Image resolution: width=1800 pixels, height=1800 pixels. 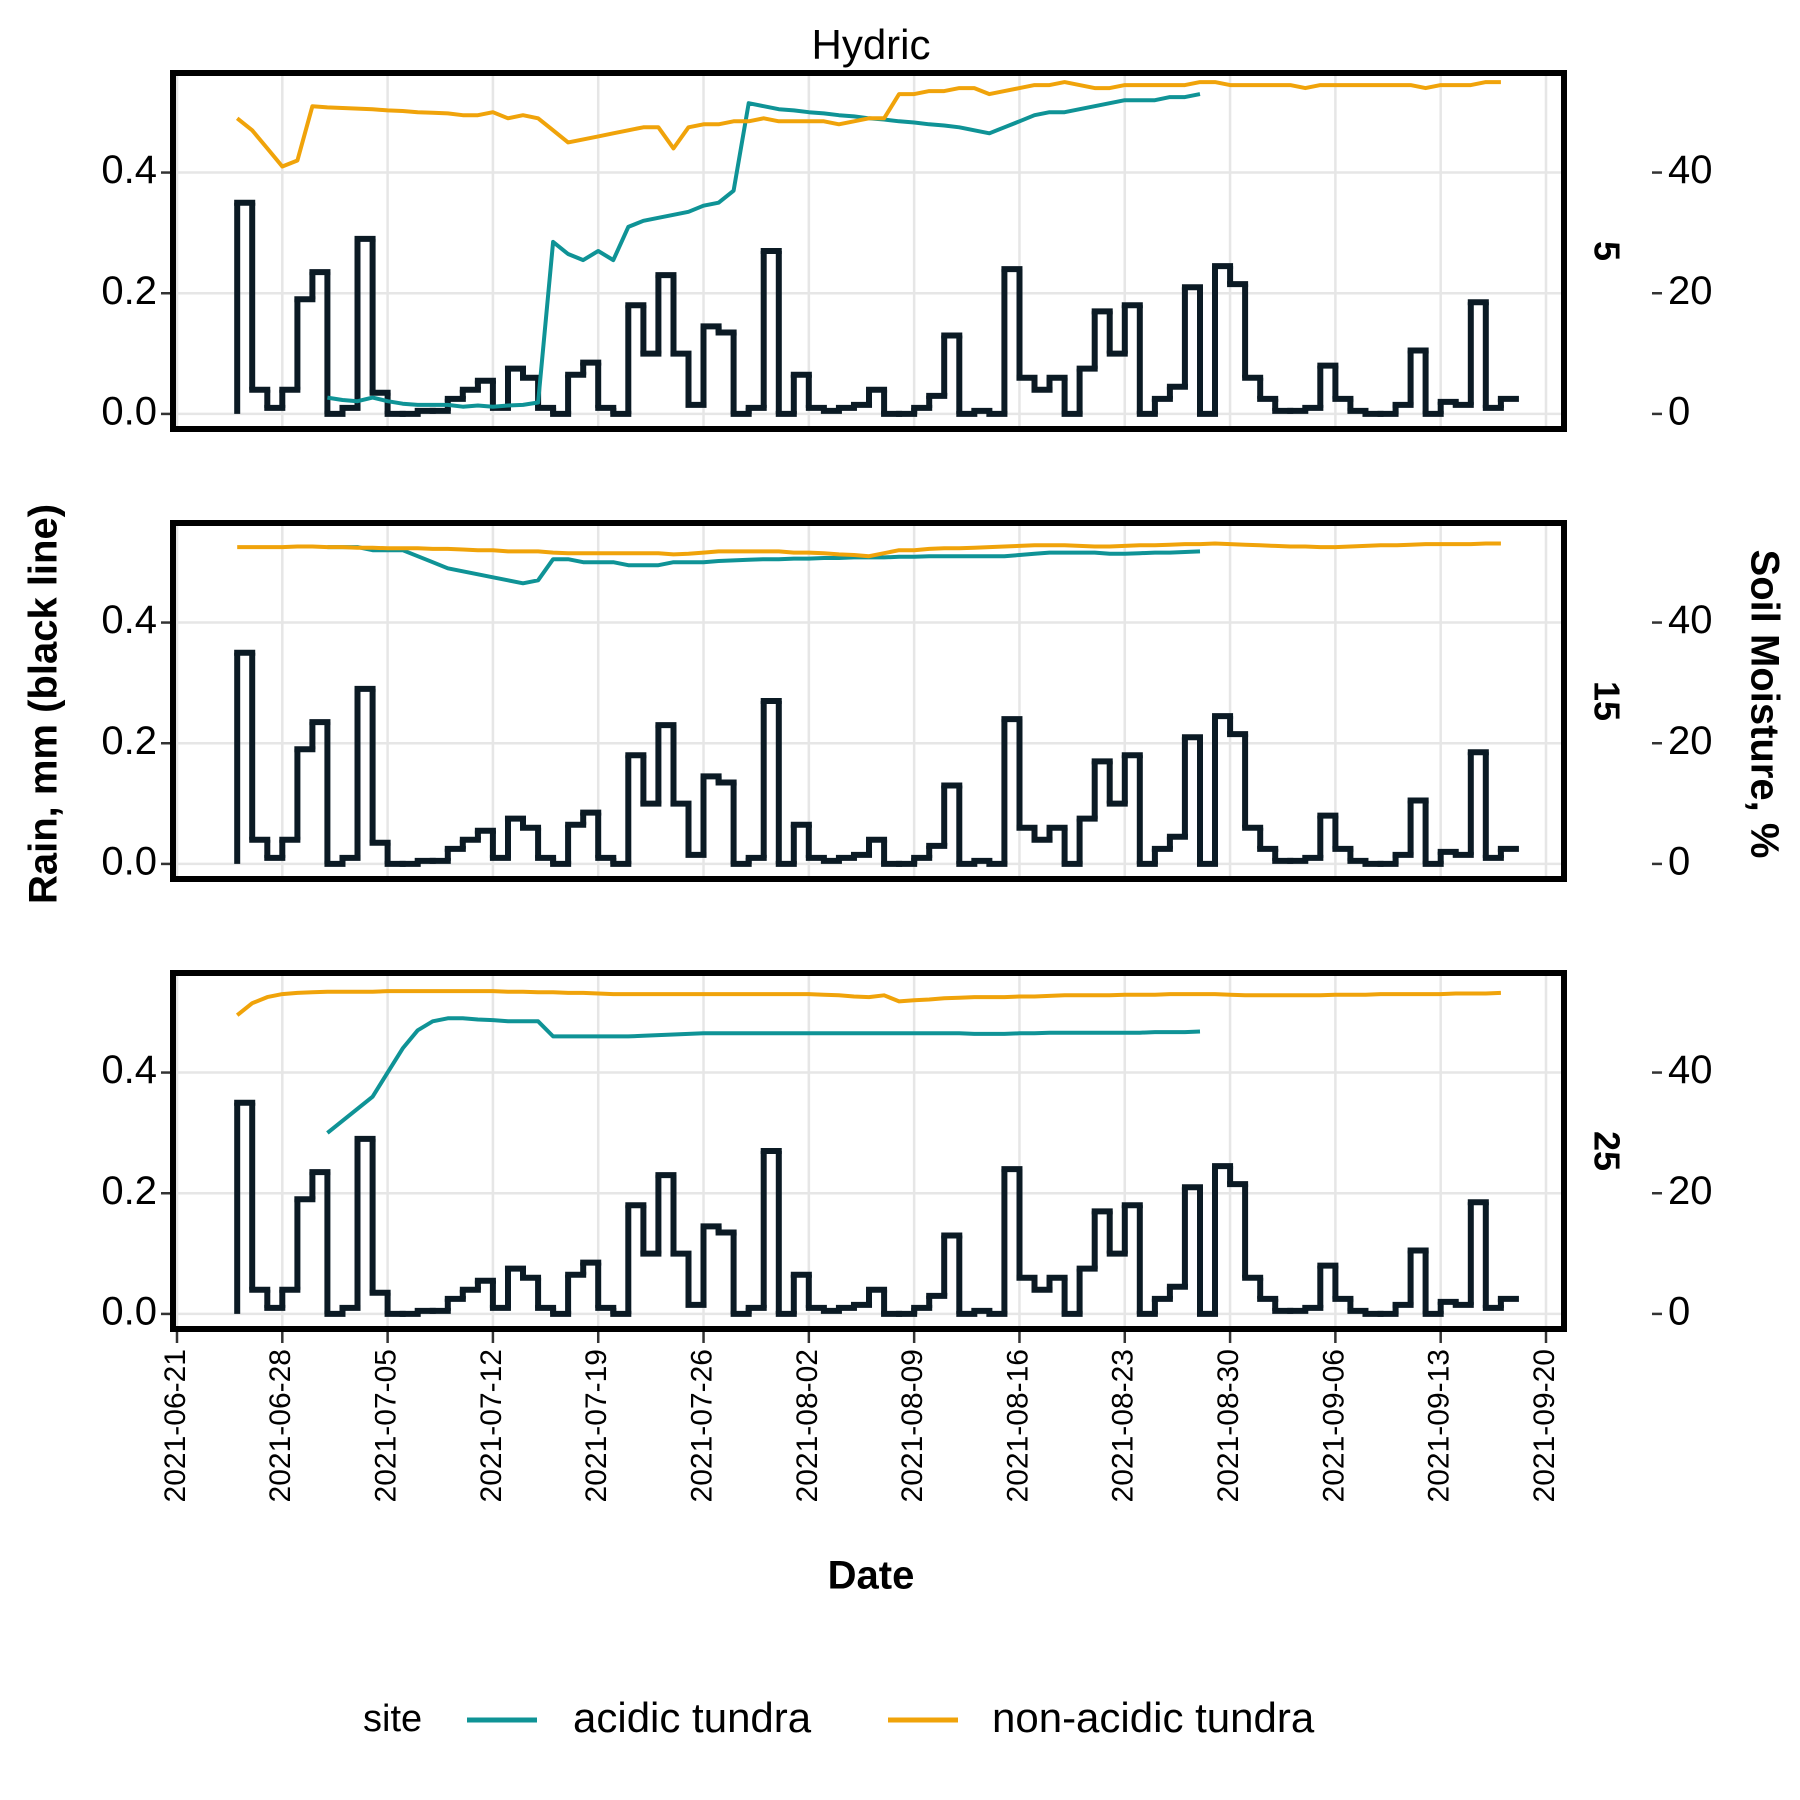 What do you see at coordinates (1764, 704) in the screenshot?
I see `y2-axis-label: Soil Moisture, %` at bounding box center [1764, 704].